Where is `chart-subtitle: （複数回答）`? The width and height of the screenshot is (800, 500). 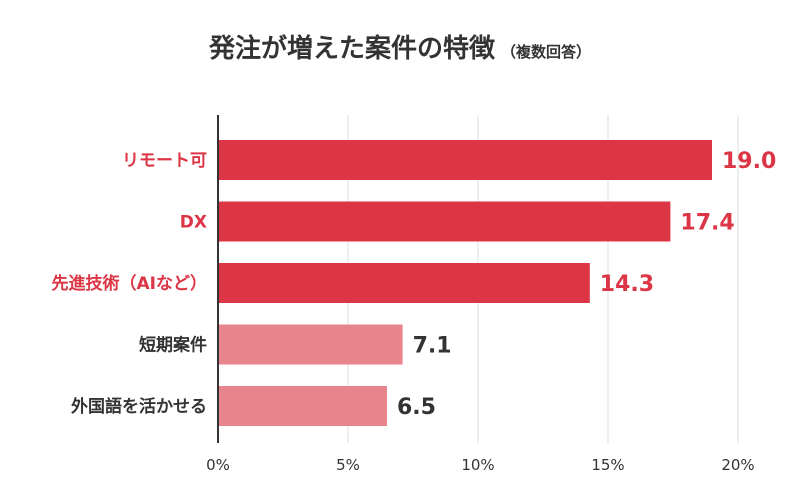
chart-subtitle: （複数回答） is located at coordinates (546, 52).